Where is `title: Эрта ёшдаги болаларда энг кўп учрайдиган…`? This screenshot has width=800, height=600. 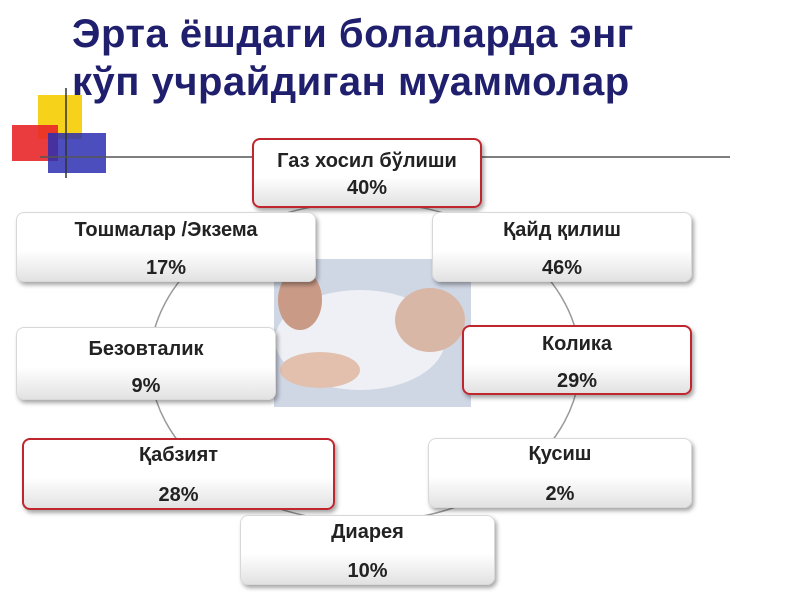
title: Эрта ёшдаги болаларда энг кўп учрайдиган… is located at coordinates (432, 58).